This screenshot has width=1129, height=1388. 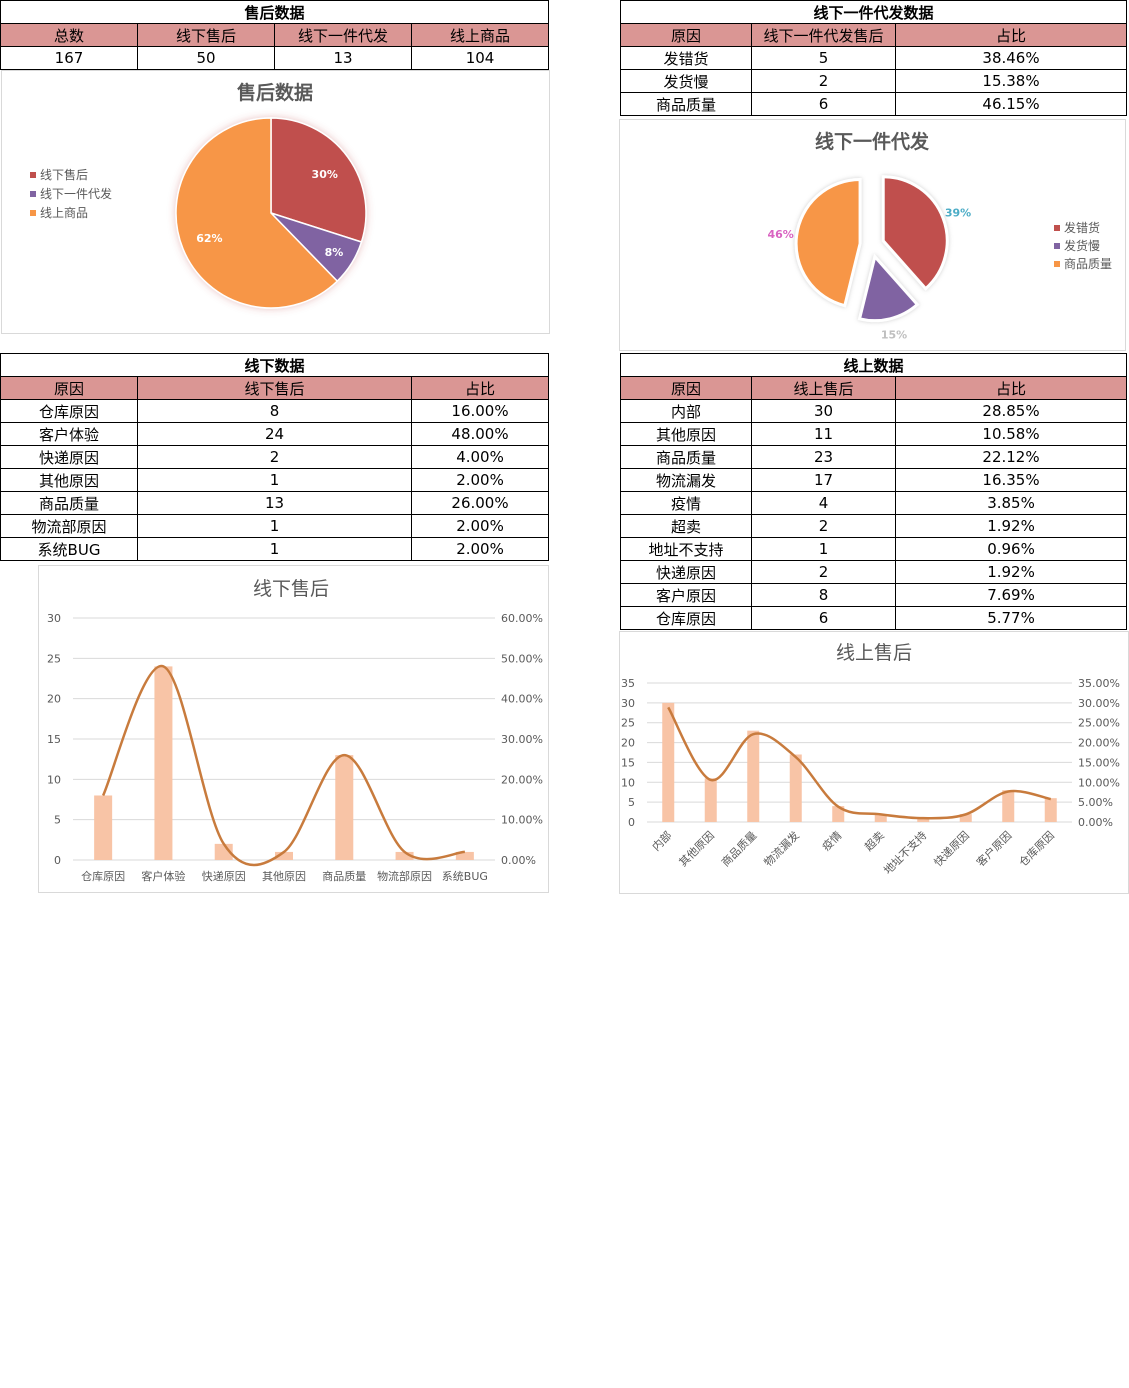 I want to click on offline-header-count: 线下售后, so click(x=274, y=388).